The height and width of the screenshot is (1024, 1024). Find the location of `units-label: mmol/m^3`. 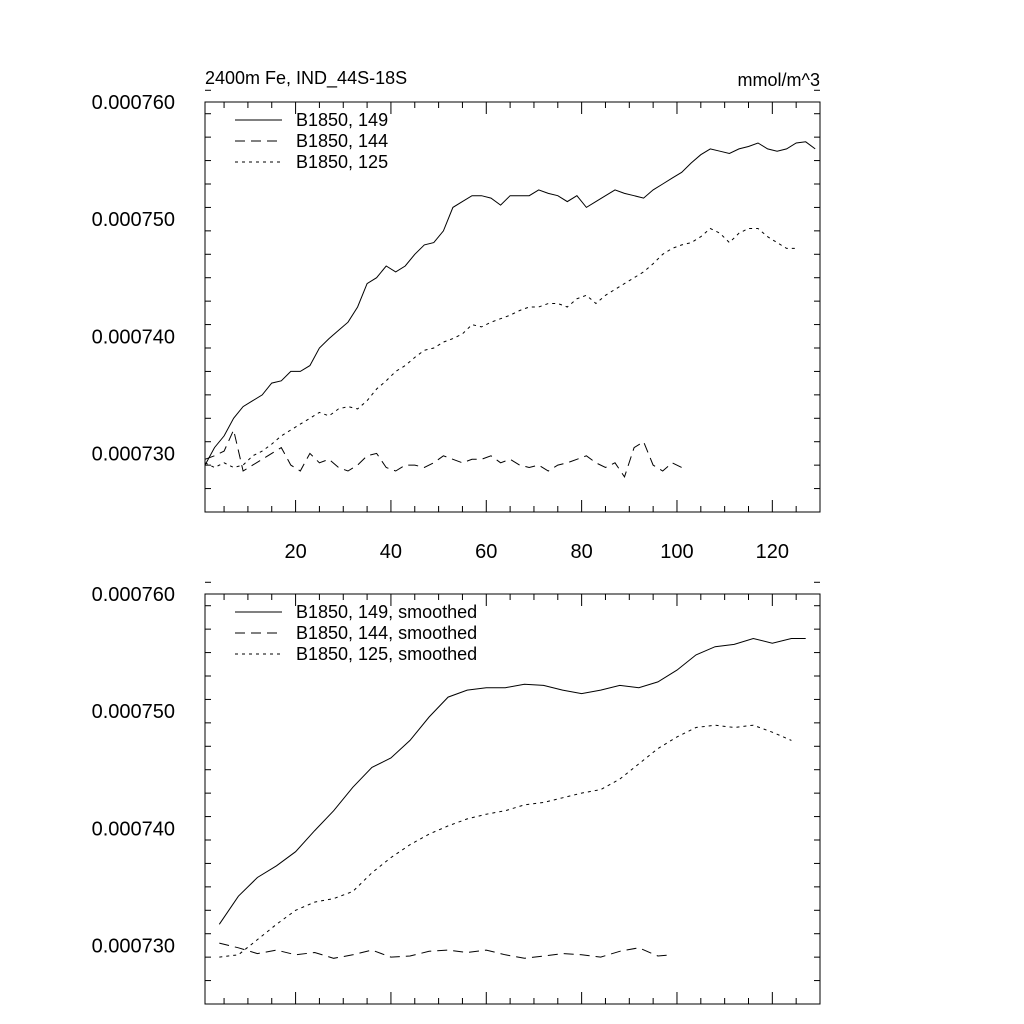

units-label: mmol/m^3 is located at coordinates (779, 80).